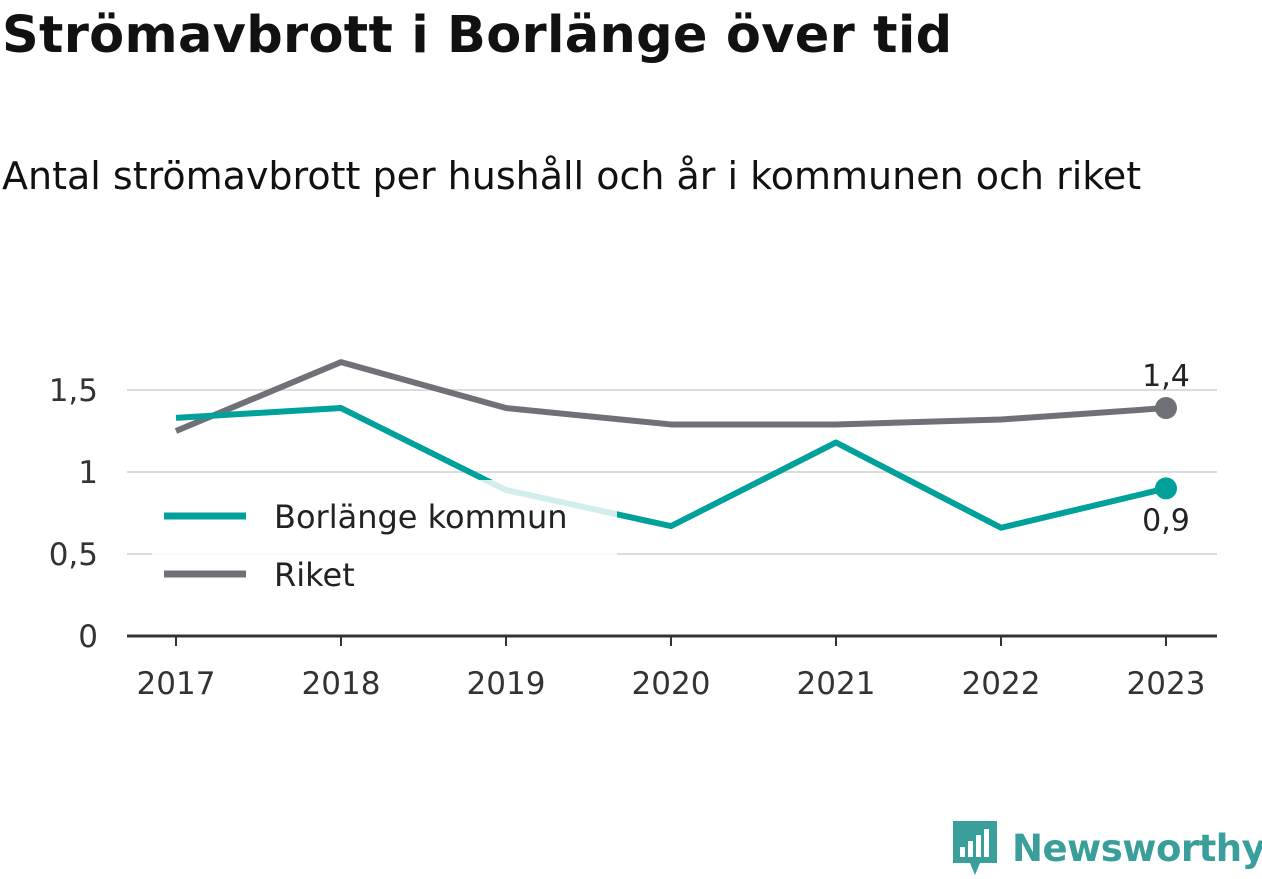 The image size is (1262, 879). Describe the element at coordinates (421, 517) in the screenshot. I see `legend-label: Borlänge kommun` at that location.